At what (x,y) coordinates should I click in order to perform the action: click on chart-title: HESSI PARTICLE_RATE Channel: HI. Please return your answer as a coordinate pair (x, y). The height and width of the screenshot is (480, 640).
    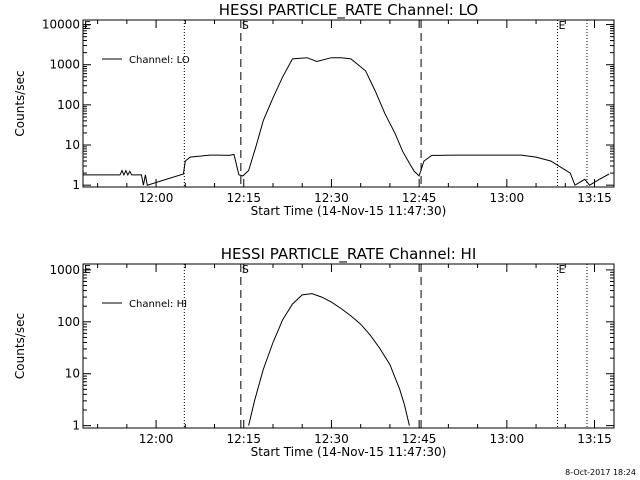
    Looking at the image, I should click on (349, 254).